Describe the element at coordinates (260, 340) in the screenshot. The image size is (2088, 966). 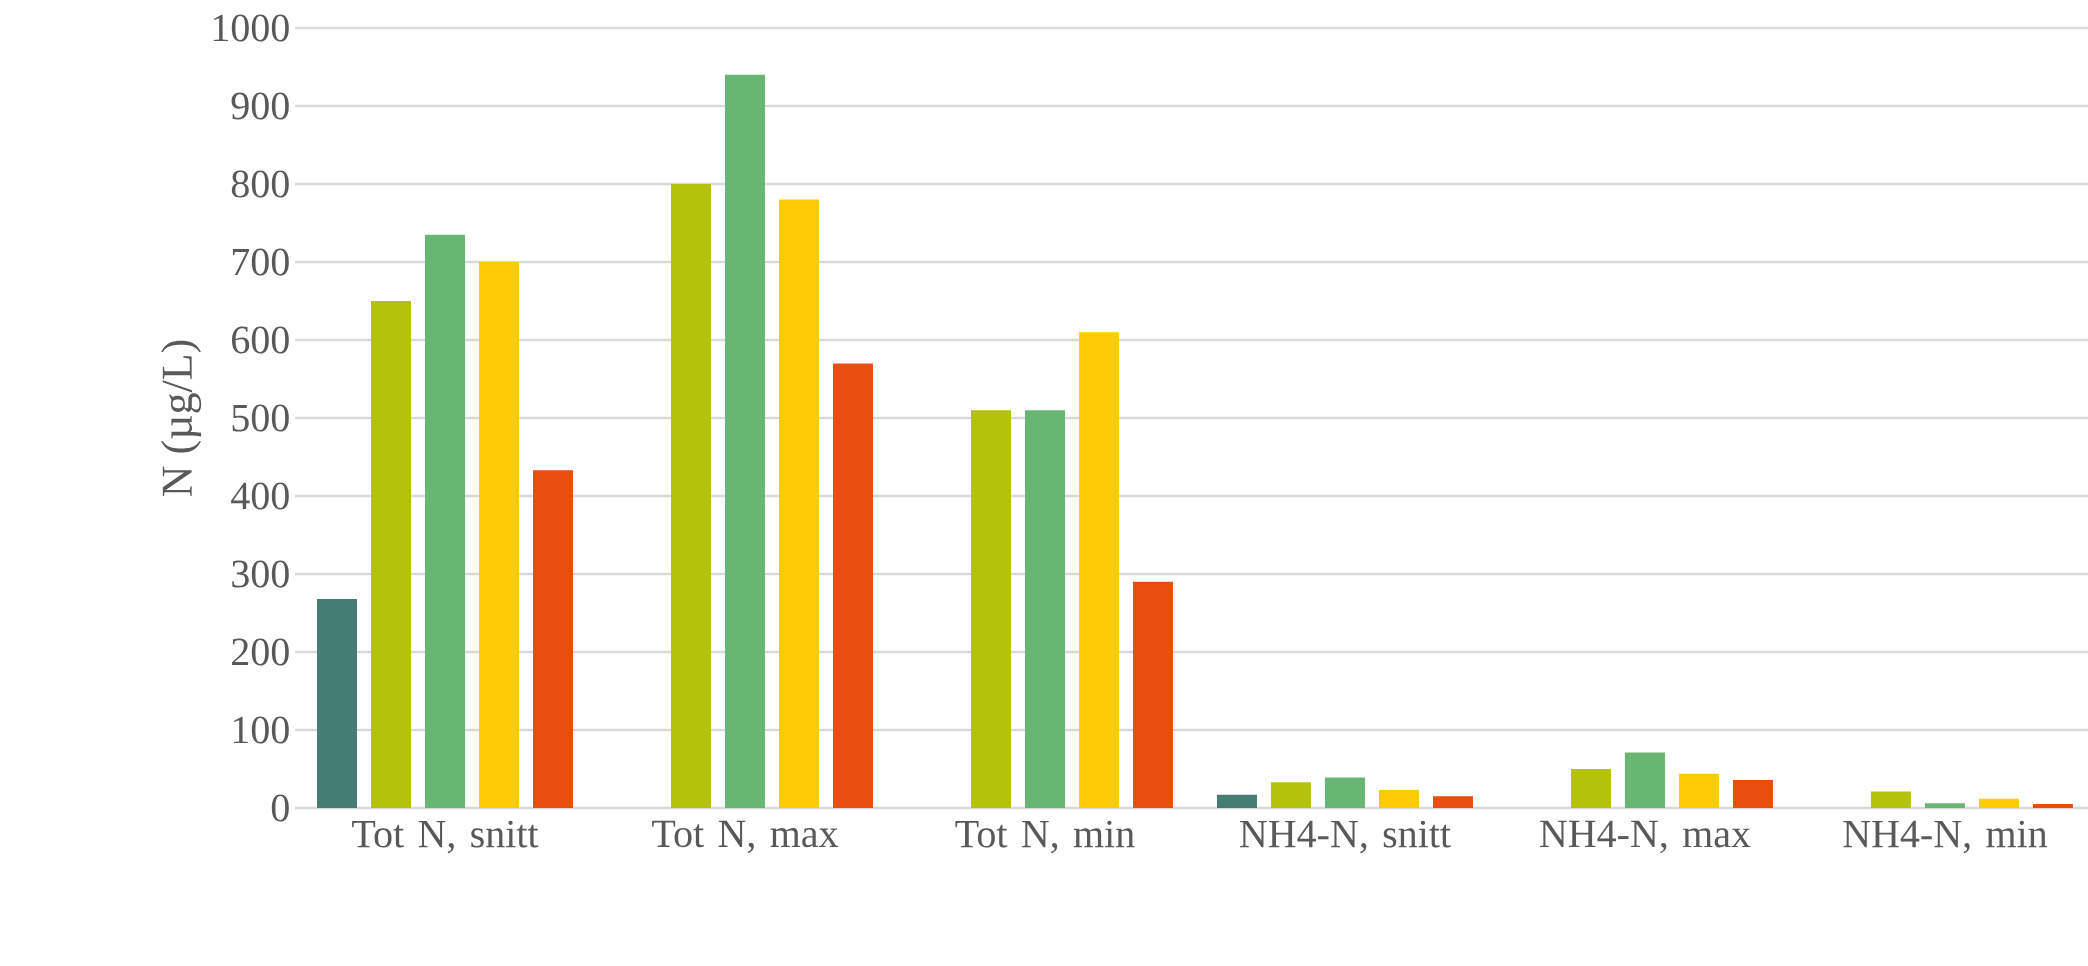
I see `y-tick-label: 600` at that location.